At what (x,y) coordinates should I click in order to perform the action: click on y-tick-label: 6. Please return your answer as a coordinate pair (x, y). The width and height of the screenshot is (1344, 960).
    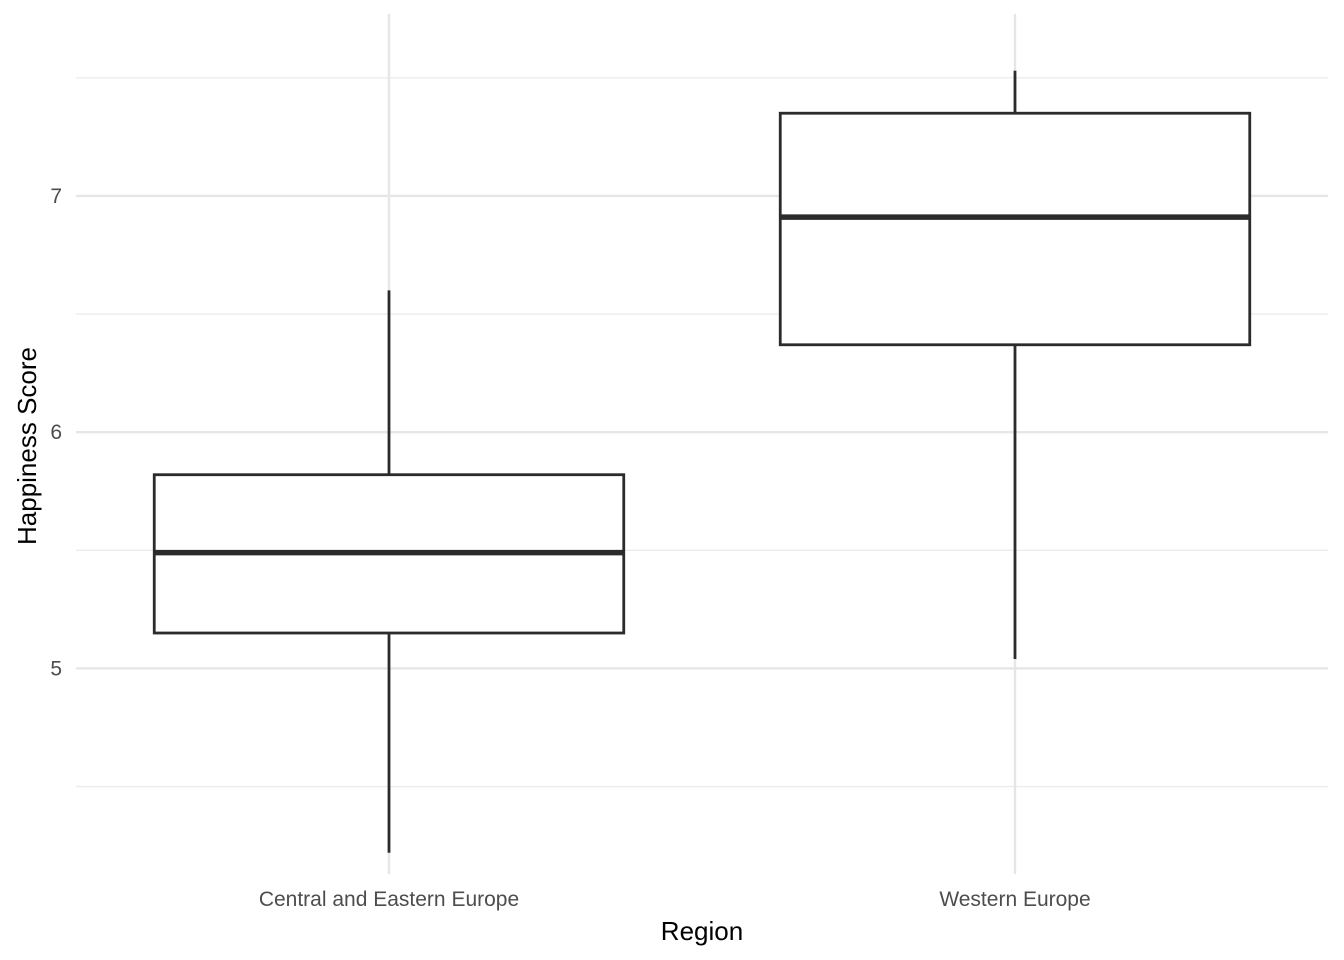
    Looking at the image, I should click on (56, 432).